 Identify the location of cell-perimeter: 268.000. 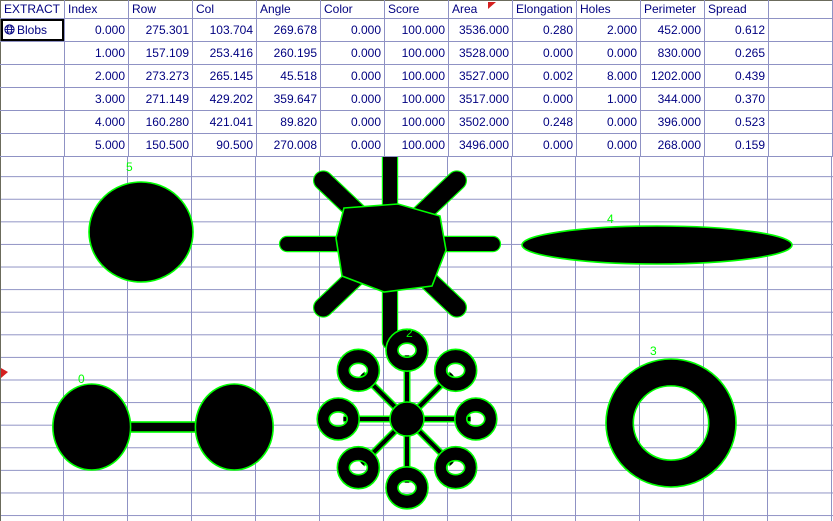
(672, 145).